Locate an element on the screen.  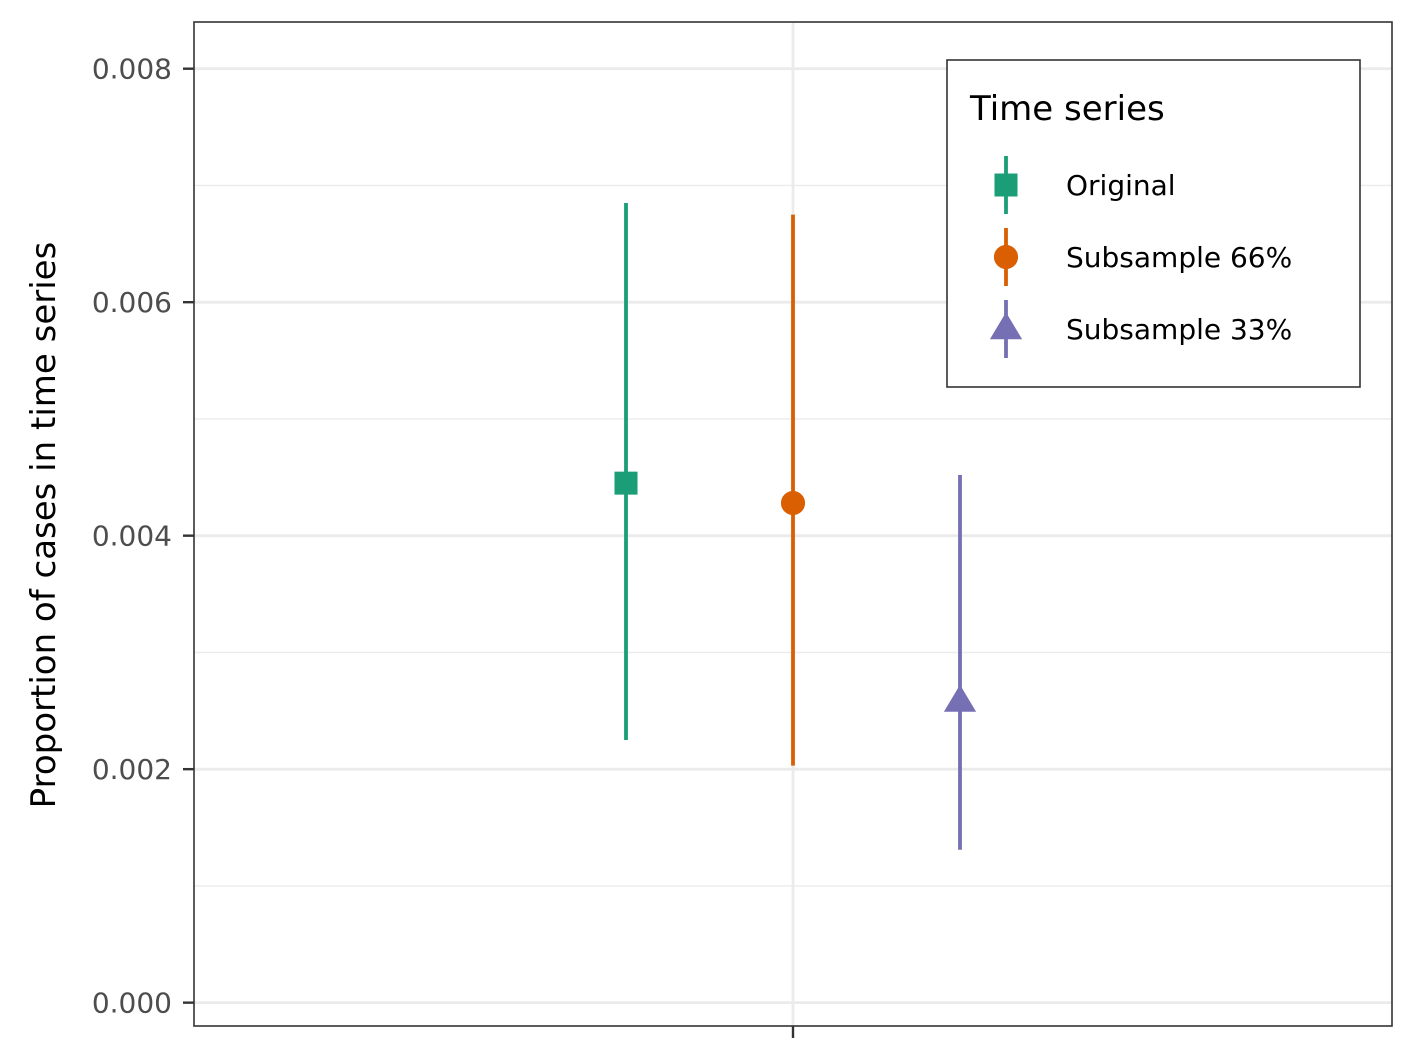
y-tick-label: 0.000 is located at coordinates (132, 1003).